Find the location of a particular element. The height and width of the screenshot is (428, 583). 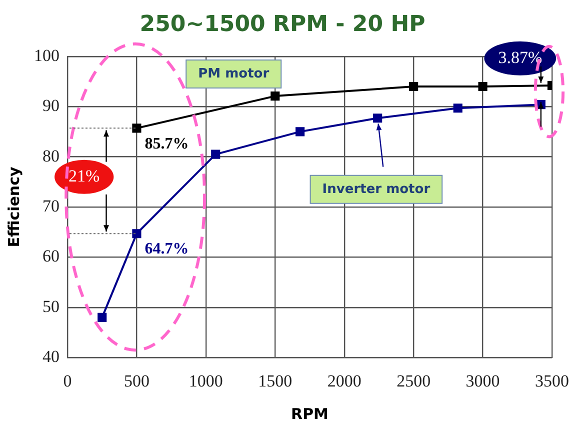

y-axis-title: Efficiency is located at coordinates (13, 207).